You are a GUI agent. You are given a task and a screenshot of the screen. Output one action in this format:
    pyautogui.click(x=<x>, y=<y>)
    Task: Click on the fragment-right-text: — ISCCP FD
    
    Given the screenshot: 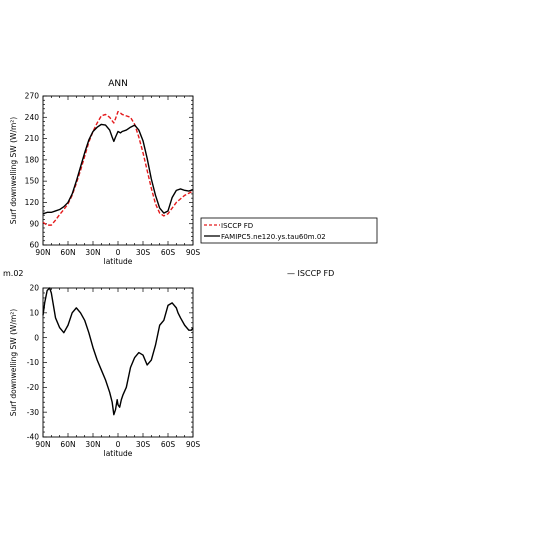 What is the action you would take?
    pyautogui.click(x=310, y=273)
    